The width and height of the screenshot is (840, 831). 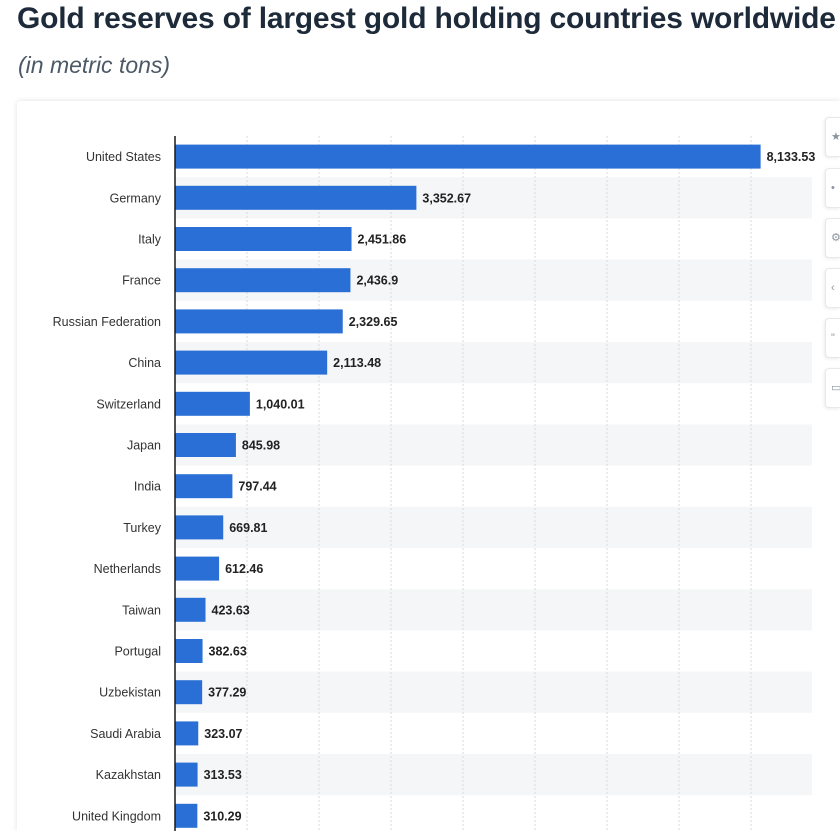 What do you see at coordinates (231, 610) in the screenshot?
I see `value-label: 423.63` at bounding box center [231, 610].